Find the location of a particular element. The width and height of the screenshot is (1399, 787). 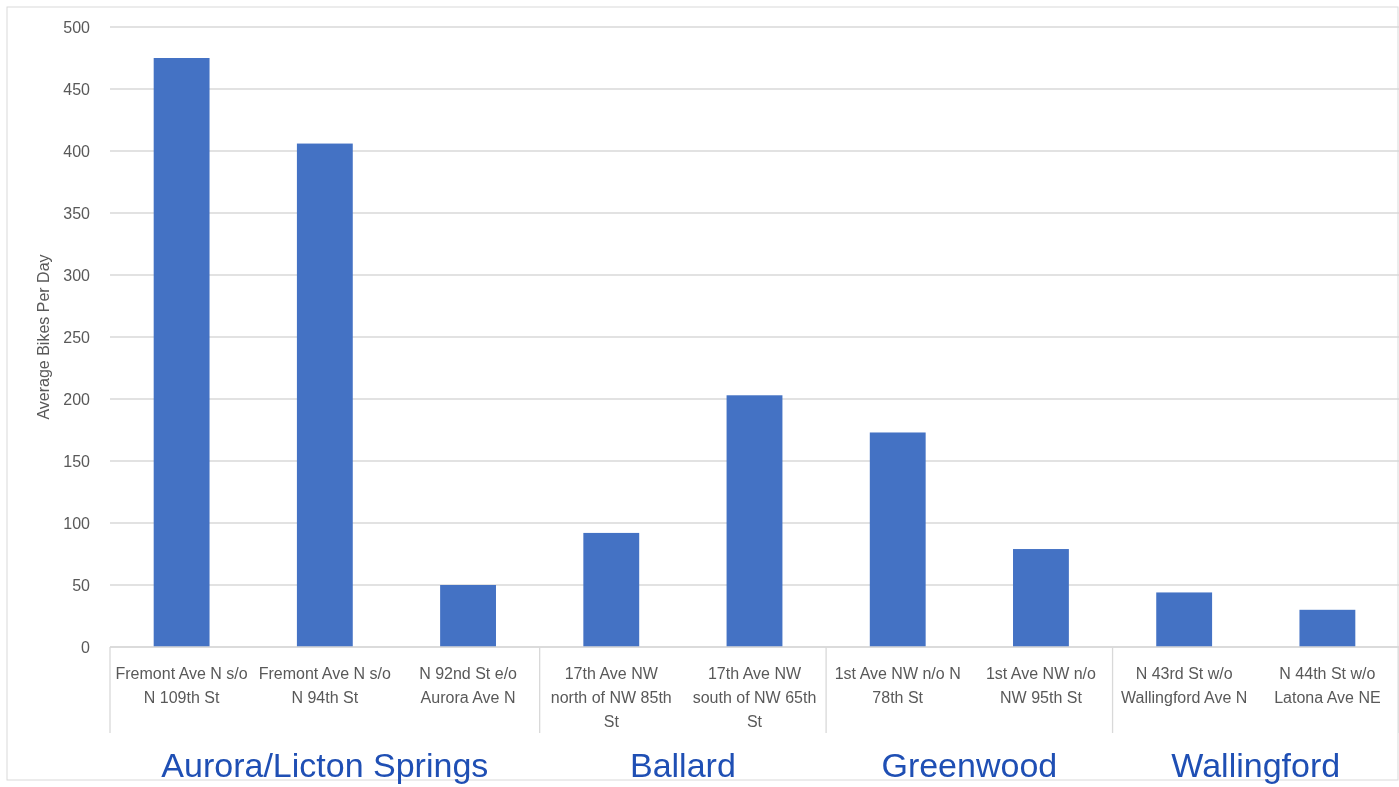

x-tick-label: 1st Ave NW n/o NW 95th St is located at coordinates (1041, 685).